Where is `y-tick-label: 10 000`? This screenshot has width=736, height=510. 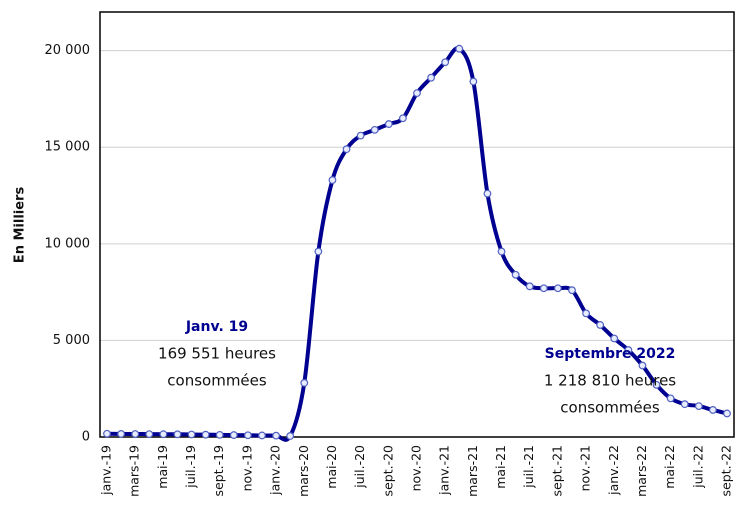 y-tick-label: 10 000 is located at coordinates (68, 243).